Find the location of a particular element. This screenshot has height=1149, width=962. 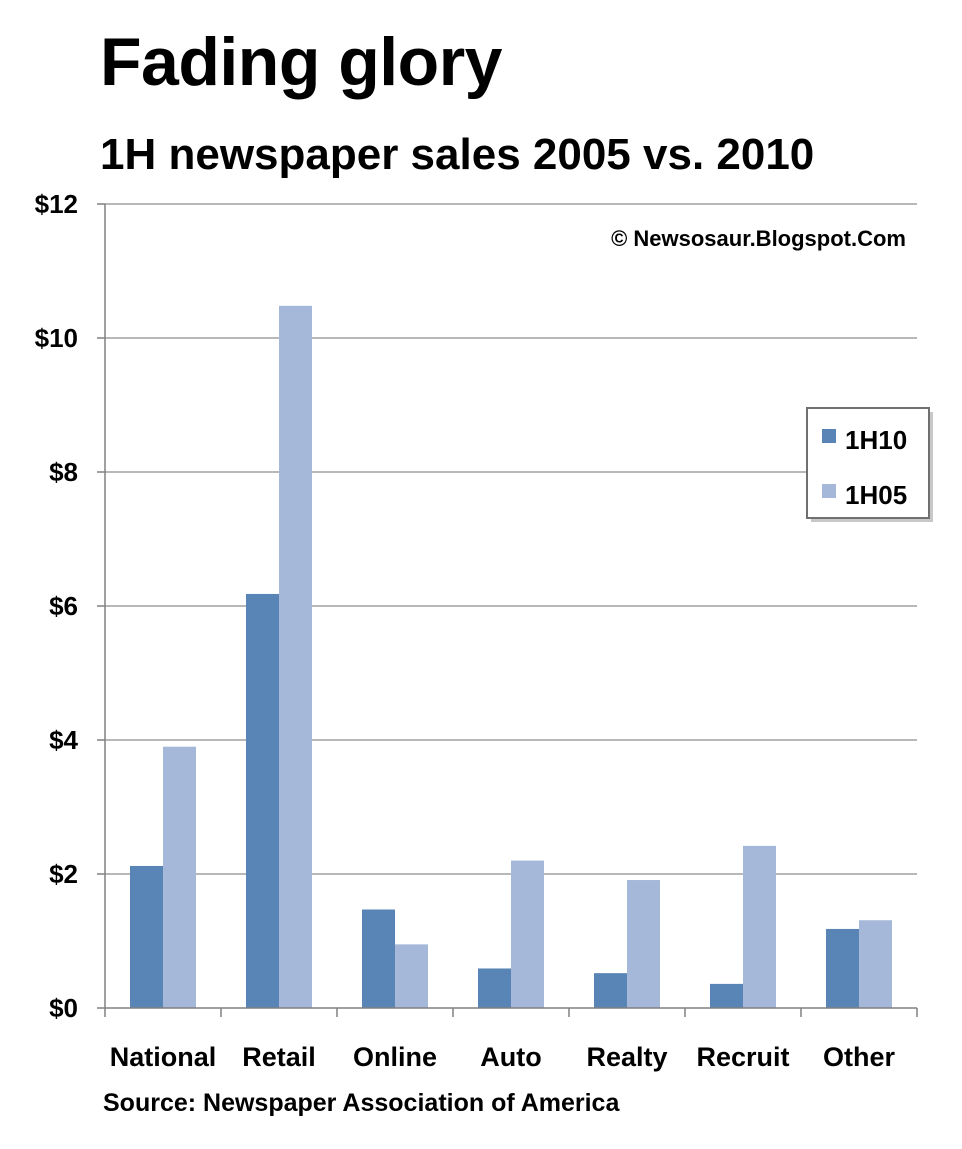

bar-1h10-retail is located at coordinates (262, 800).